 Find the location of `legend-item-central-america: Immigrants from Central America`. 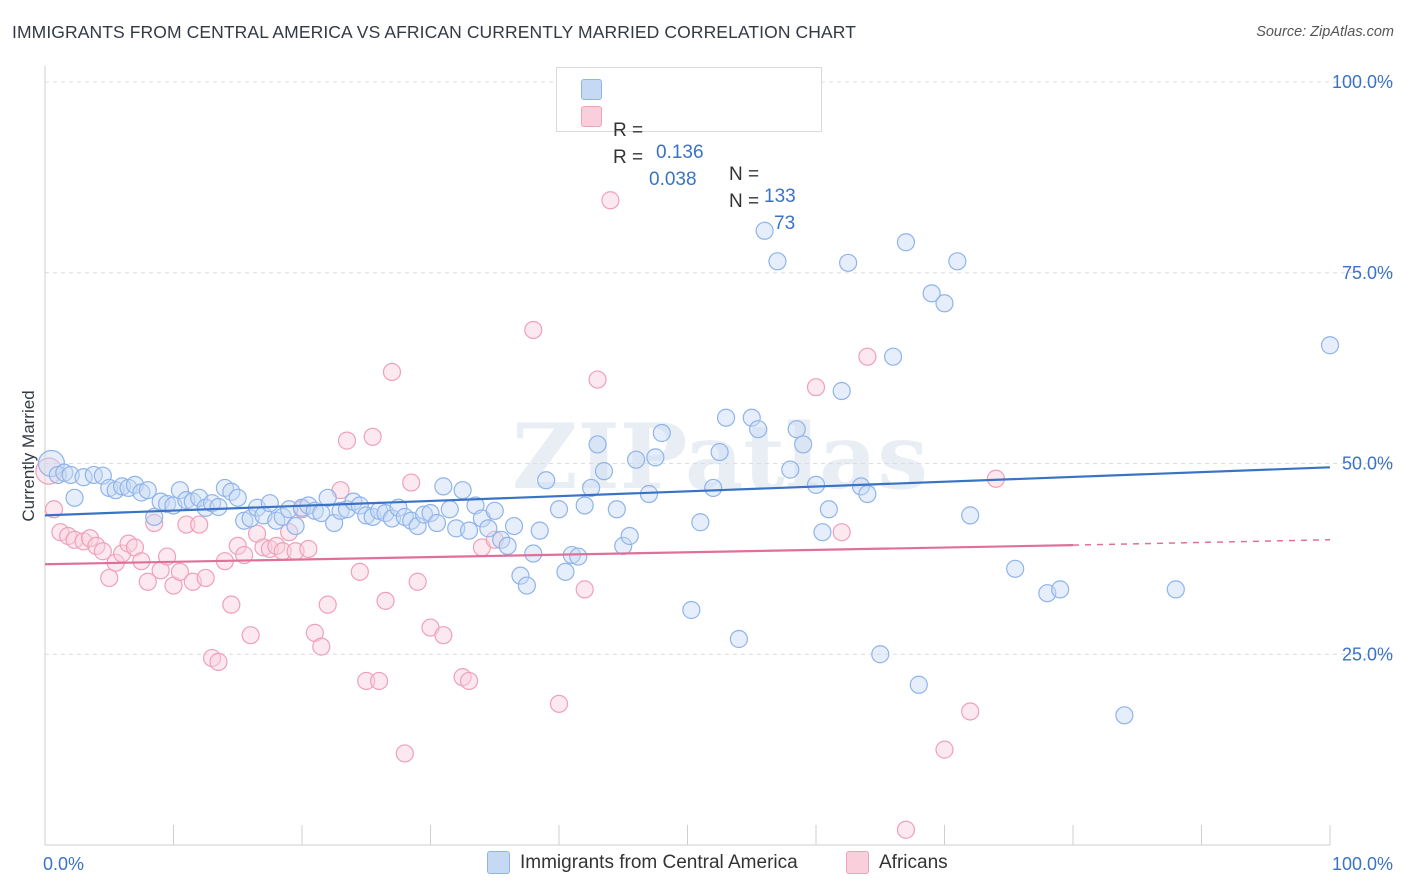

legend-item-central-america: Immigrants from Central America is located at coordinates (642, 862).